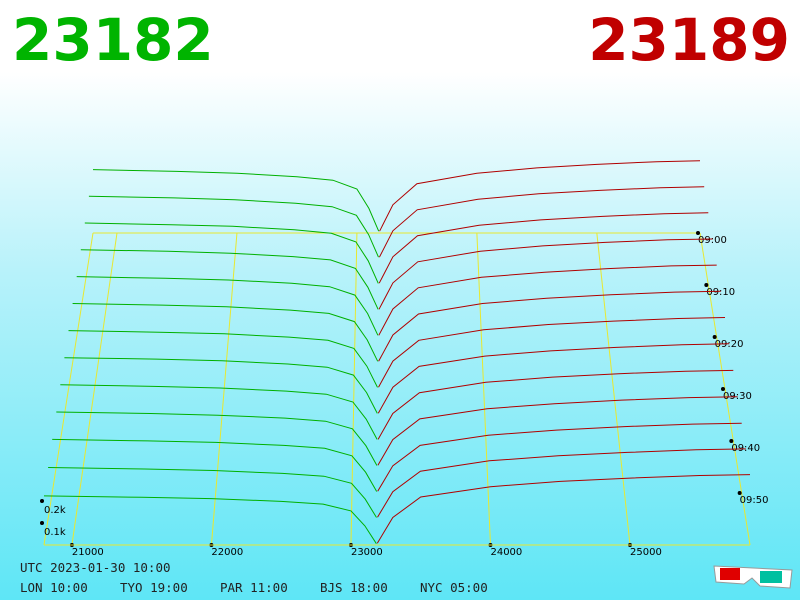 The image size is (800, 600). I want to click on city-clock: NYC 05:00, so click(454, 587).